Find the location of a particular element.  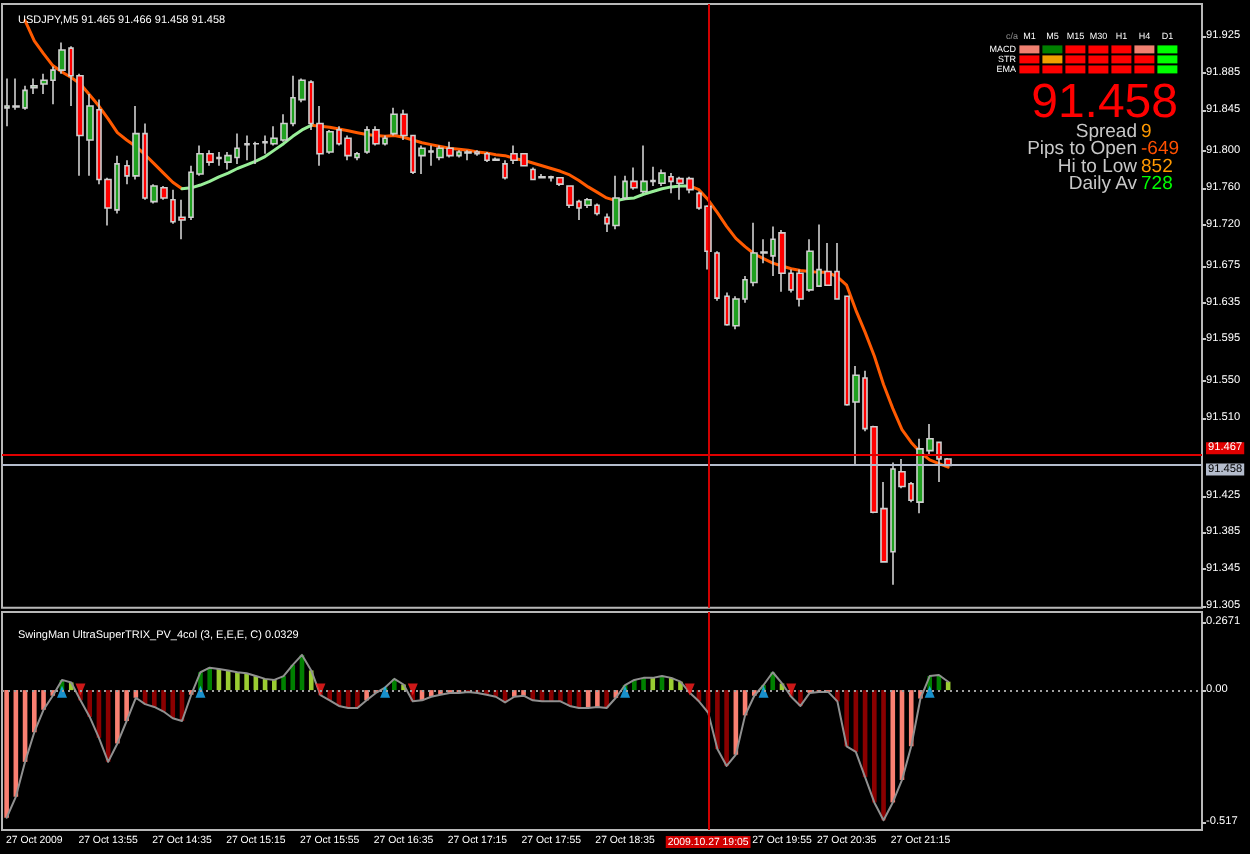

category-label: Hi to Low is located at coordinates (1097, 166).